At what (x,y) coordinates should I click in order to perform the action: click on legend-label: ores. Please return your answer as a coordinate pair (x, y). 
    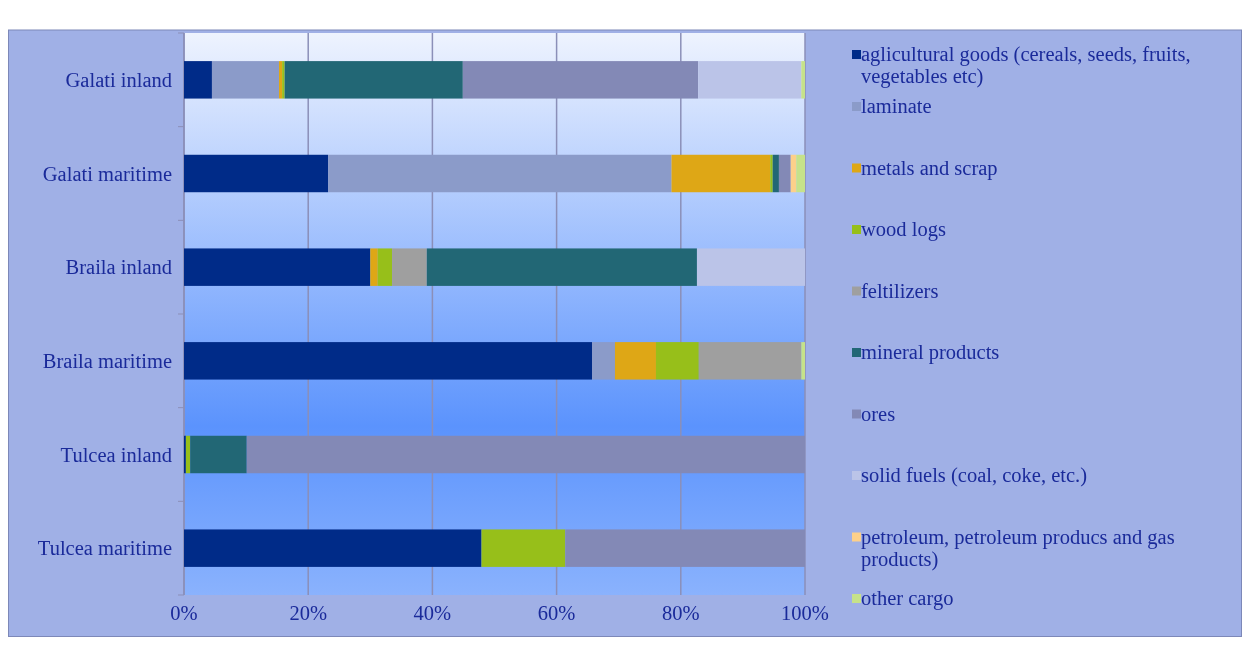
    Looking at the image, I should click on (878, 413).